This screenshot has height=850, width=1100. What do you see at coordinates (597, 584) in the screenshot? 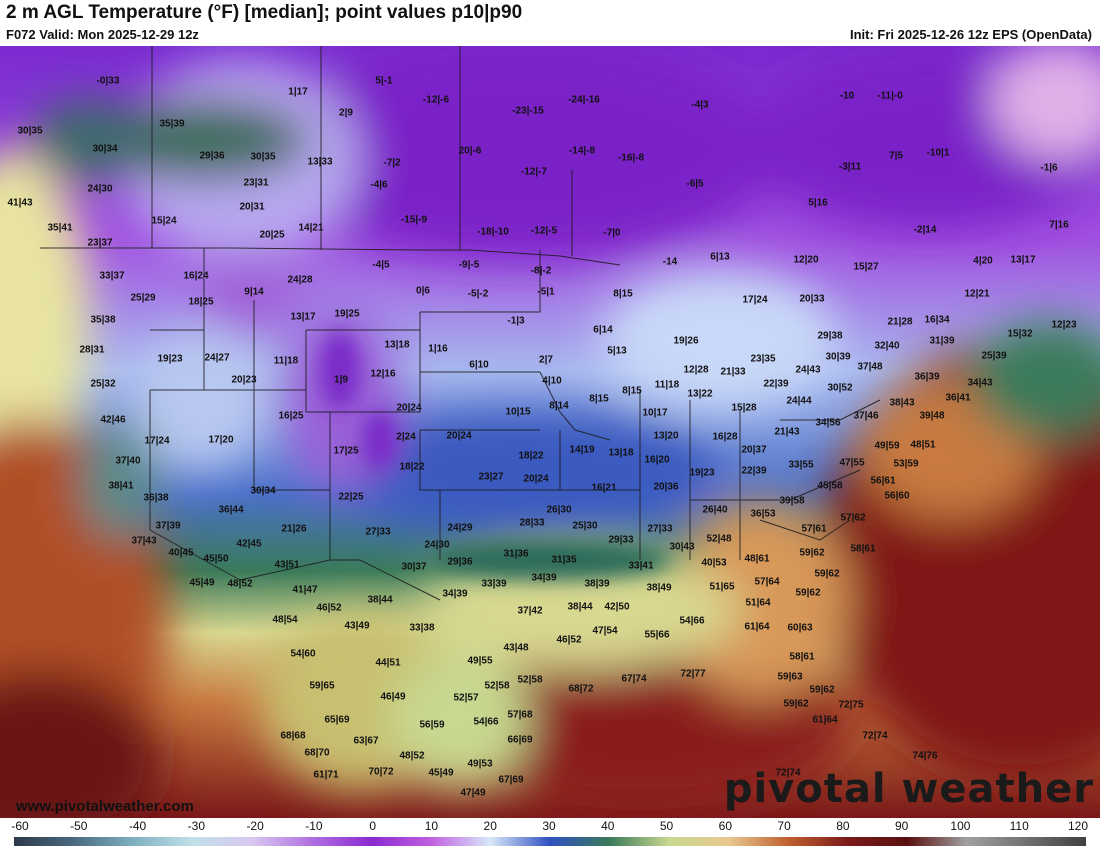
I see `point-value-label: 38|39` at bounding box center [597, 584].